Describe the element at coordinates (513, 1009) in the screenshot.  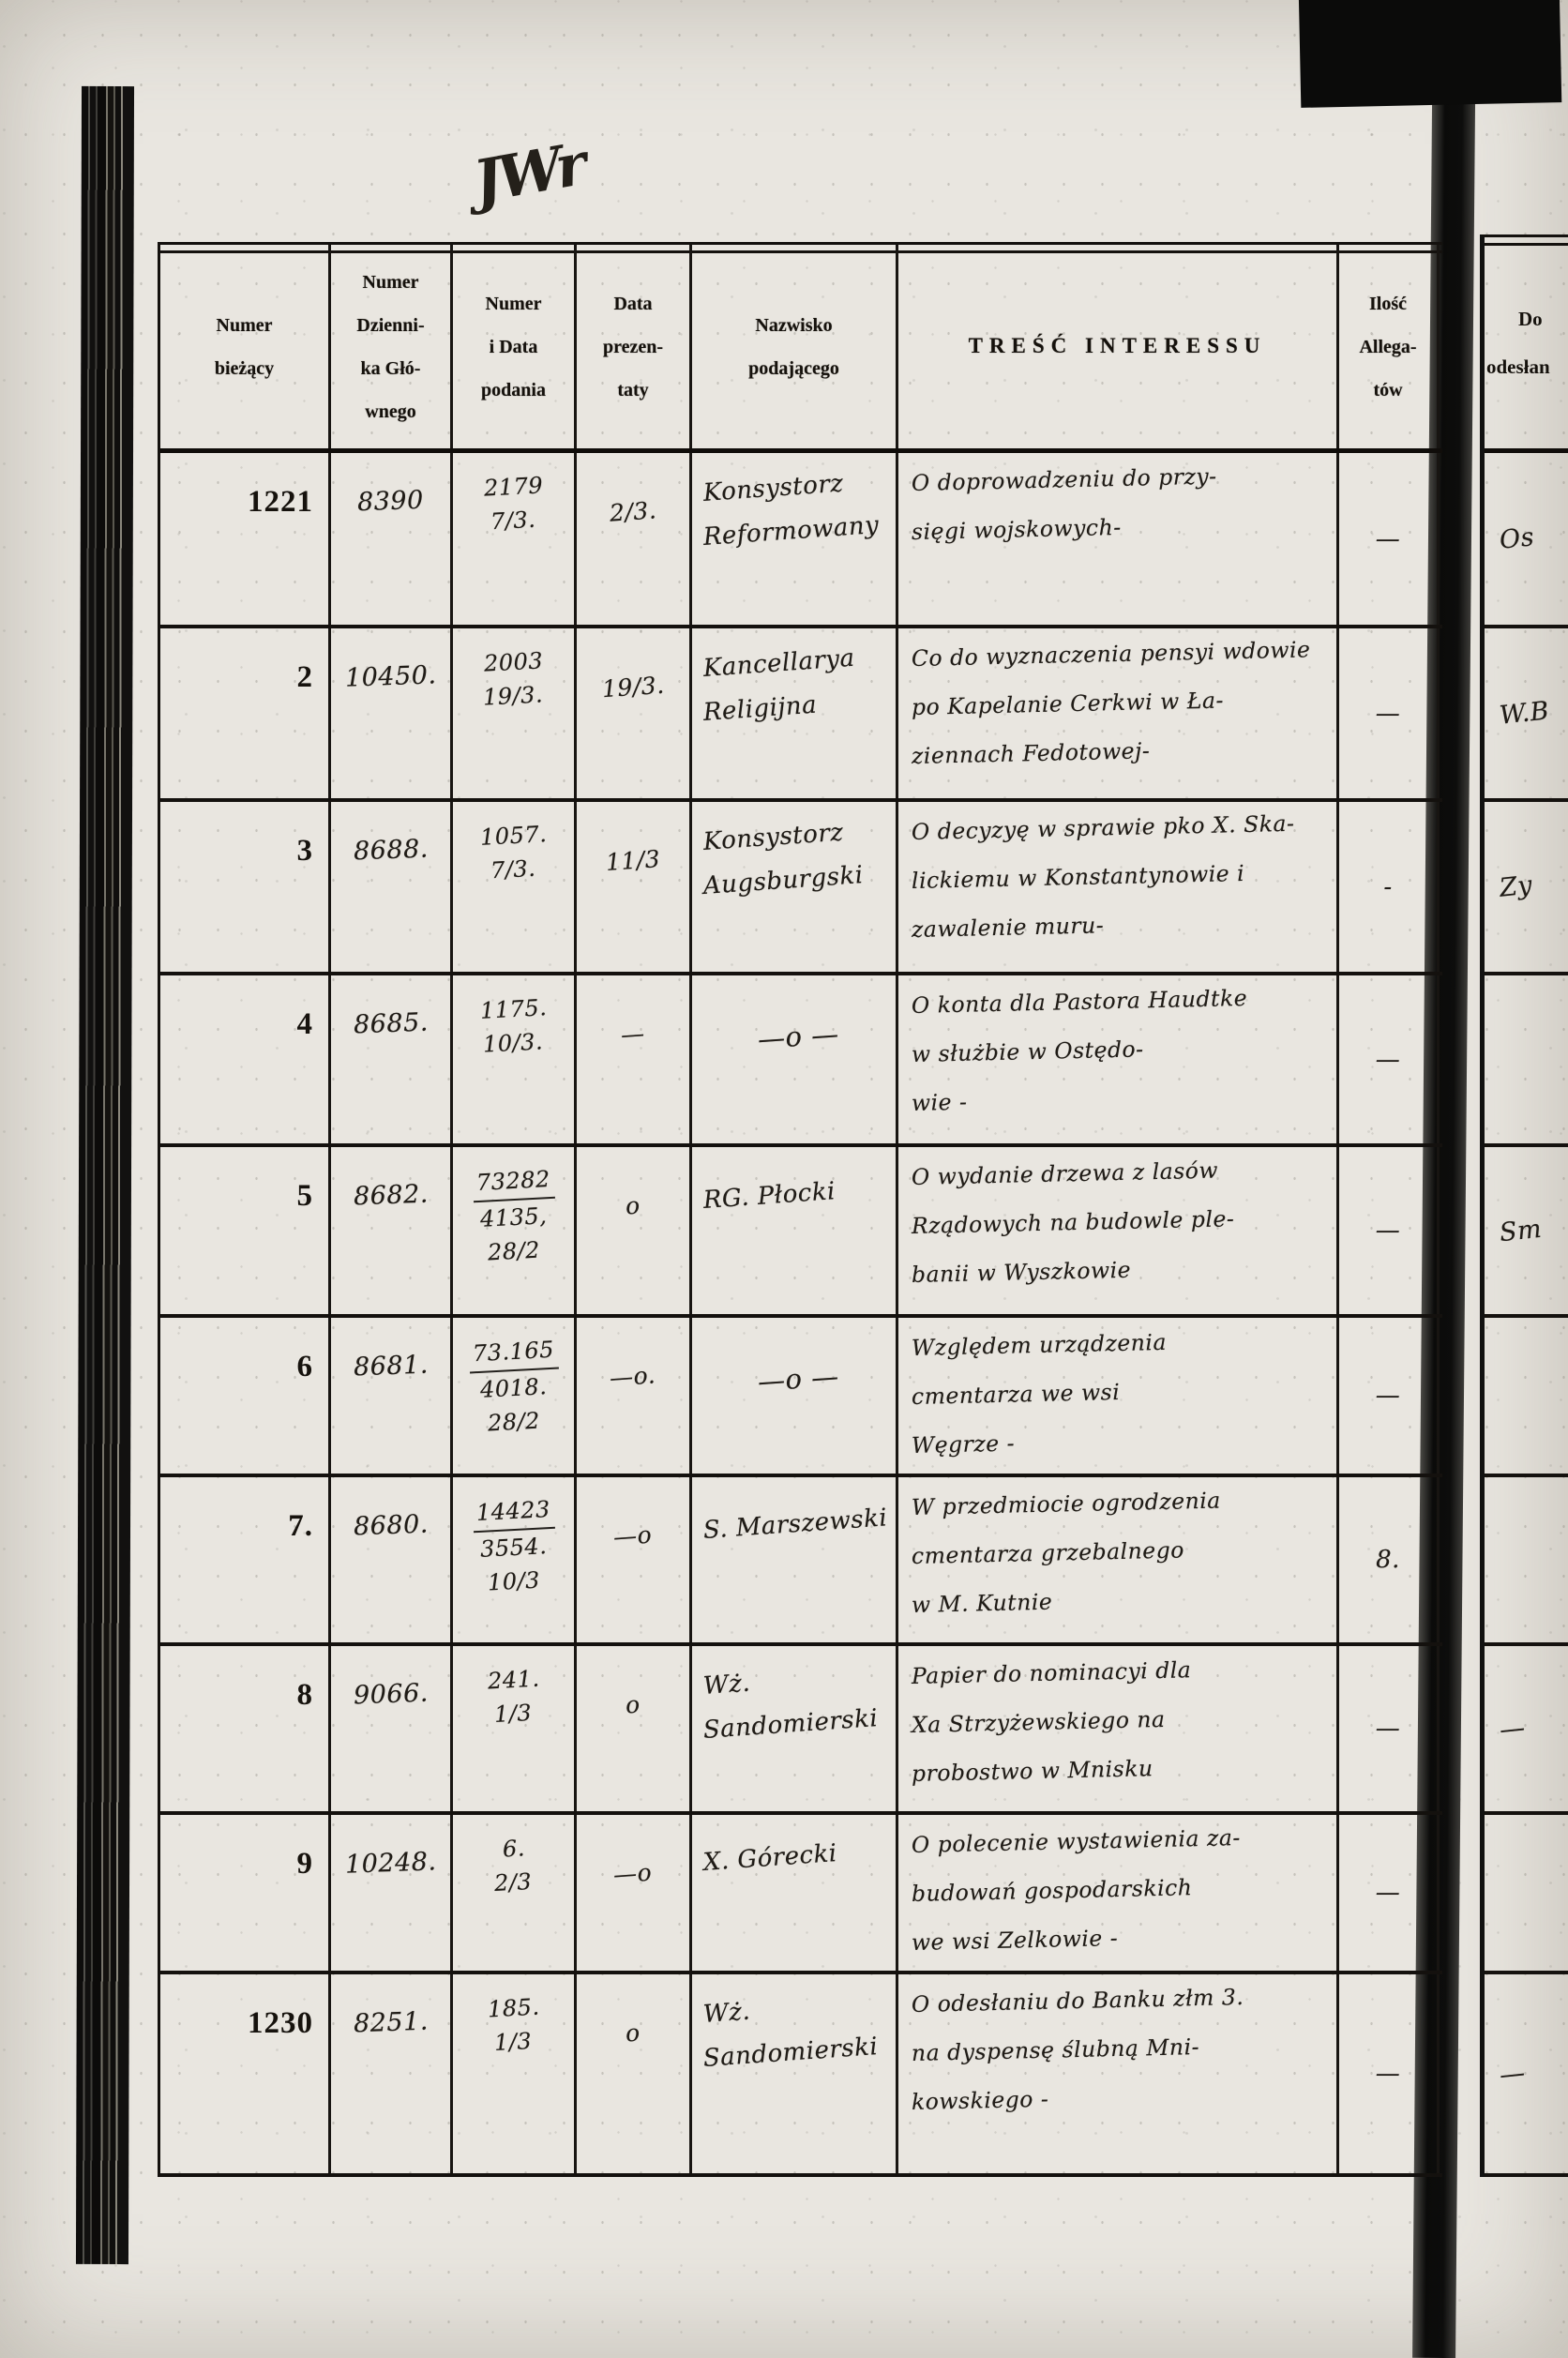
I see `podanie-line: 1175.` at that location.